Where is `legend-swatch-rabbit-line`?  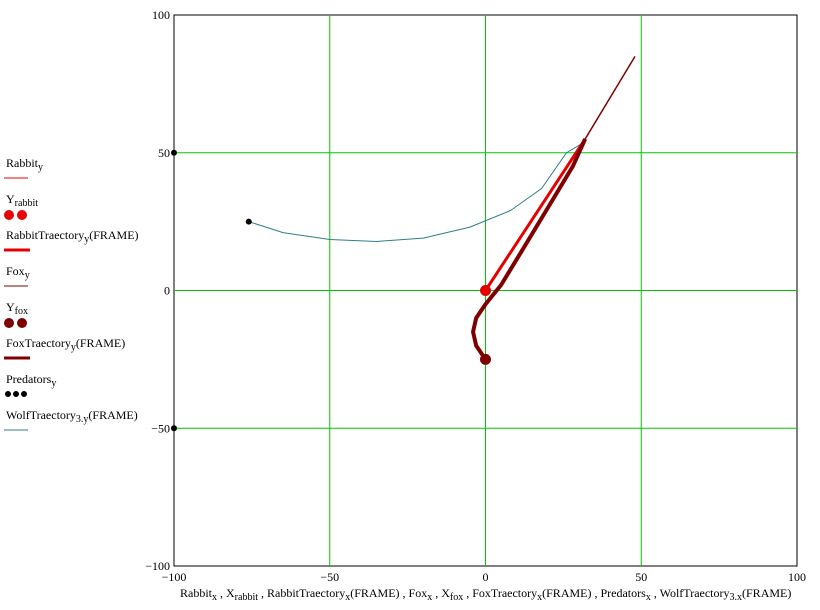 legend-swatch-rabbit-line is located at coordinates (16, 178).